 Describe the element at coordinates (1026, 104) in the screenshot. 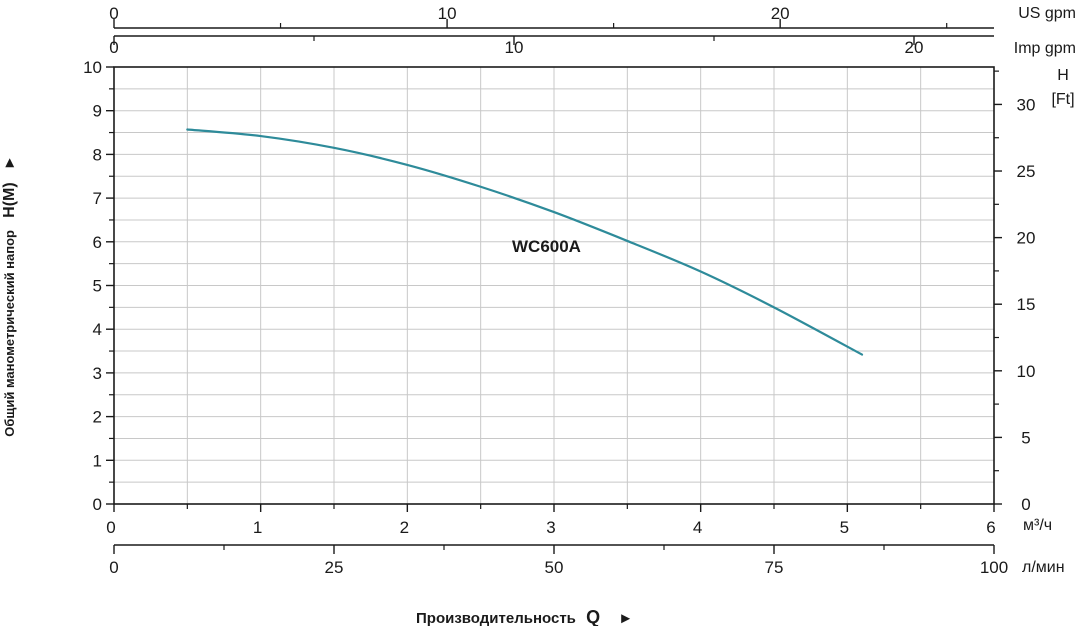

I see `ft-tick-label: 30` at that location.